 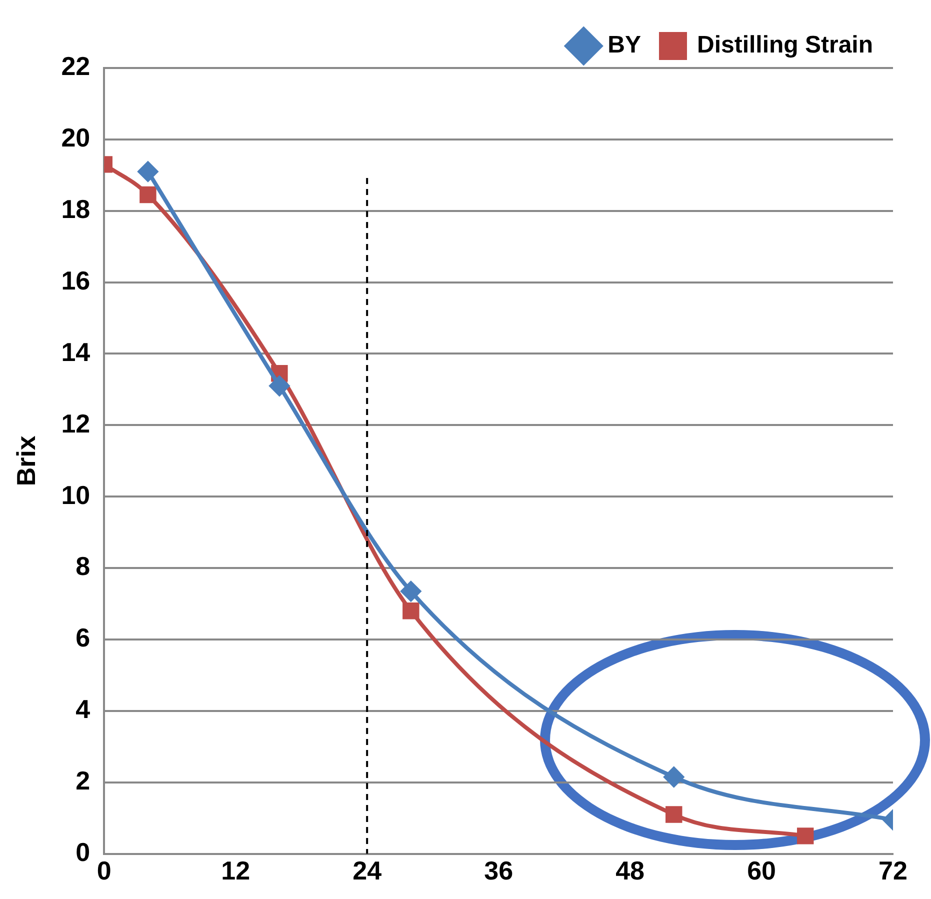 I want to click on y-tick-label: 22, so click(x=75, y=66).